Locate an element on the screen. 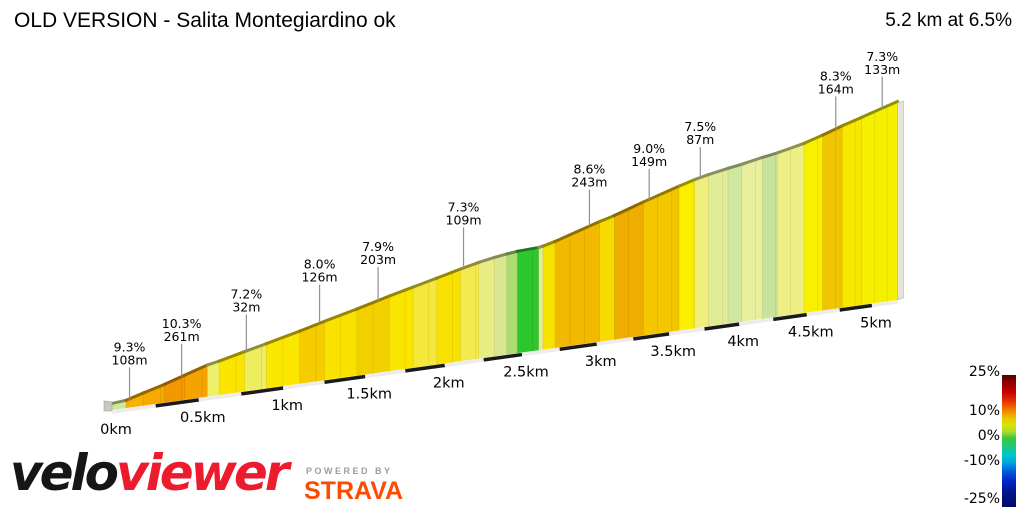 The height and width of the screenshot is (512, 1024). x-axis-tick-label: 0.5km is located at coordinates (203, 418).